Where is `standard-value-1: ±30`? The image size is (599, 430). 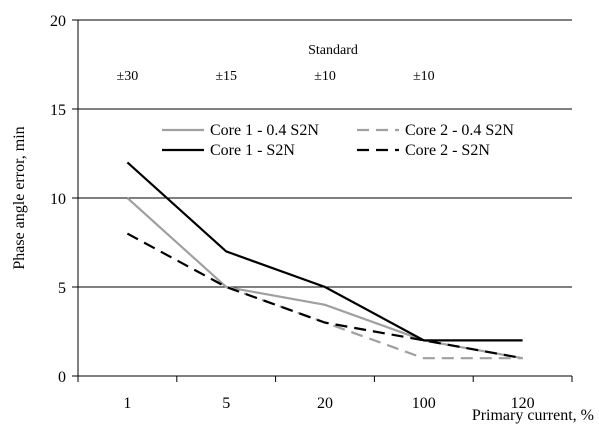
standard-value-1: ±30 is located at coordinates (128, 76).